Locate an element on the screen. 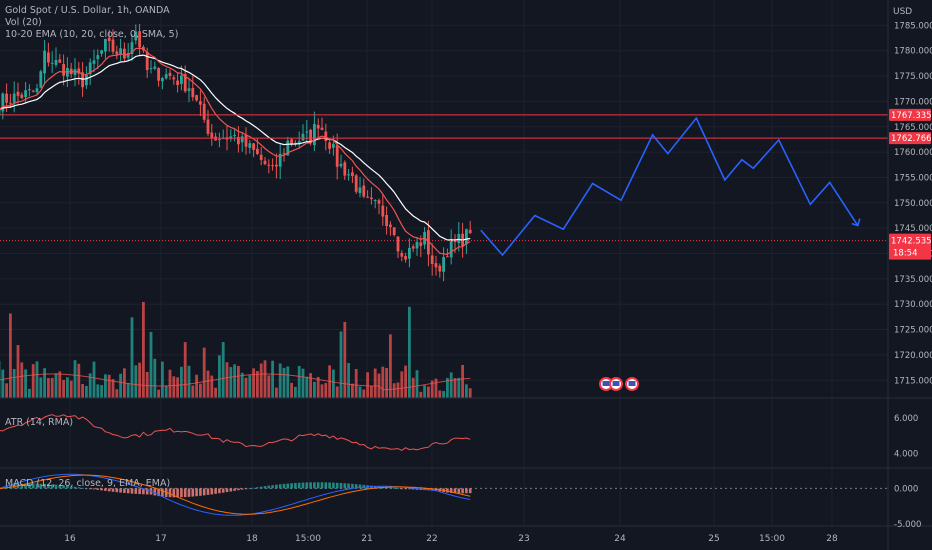 The image size is (932, 550). atr-tick-label: 4.000 is located at coordinates (906, 455).